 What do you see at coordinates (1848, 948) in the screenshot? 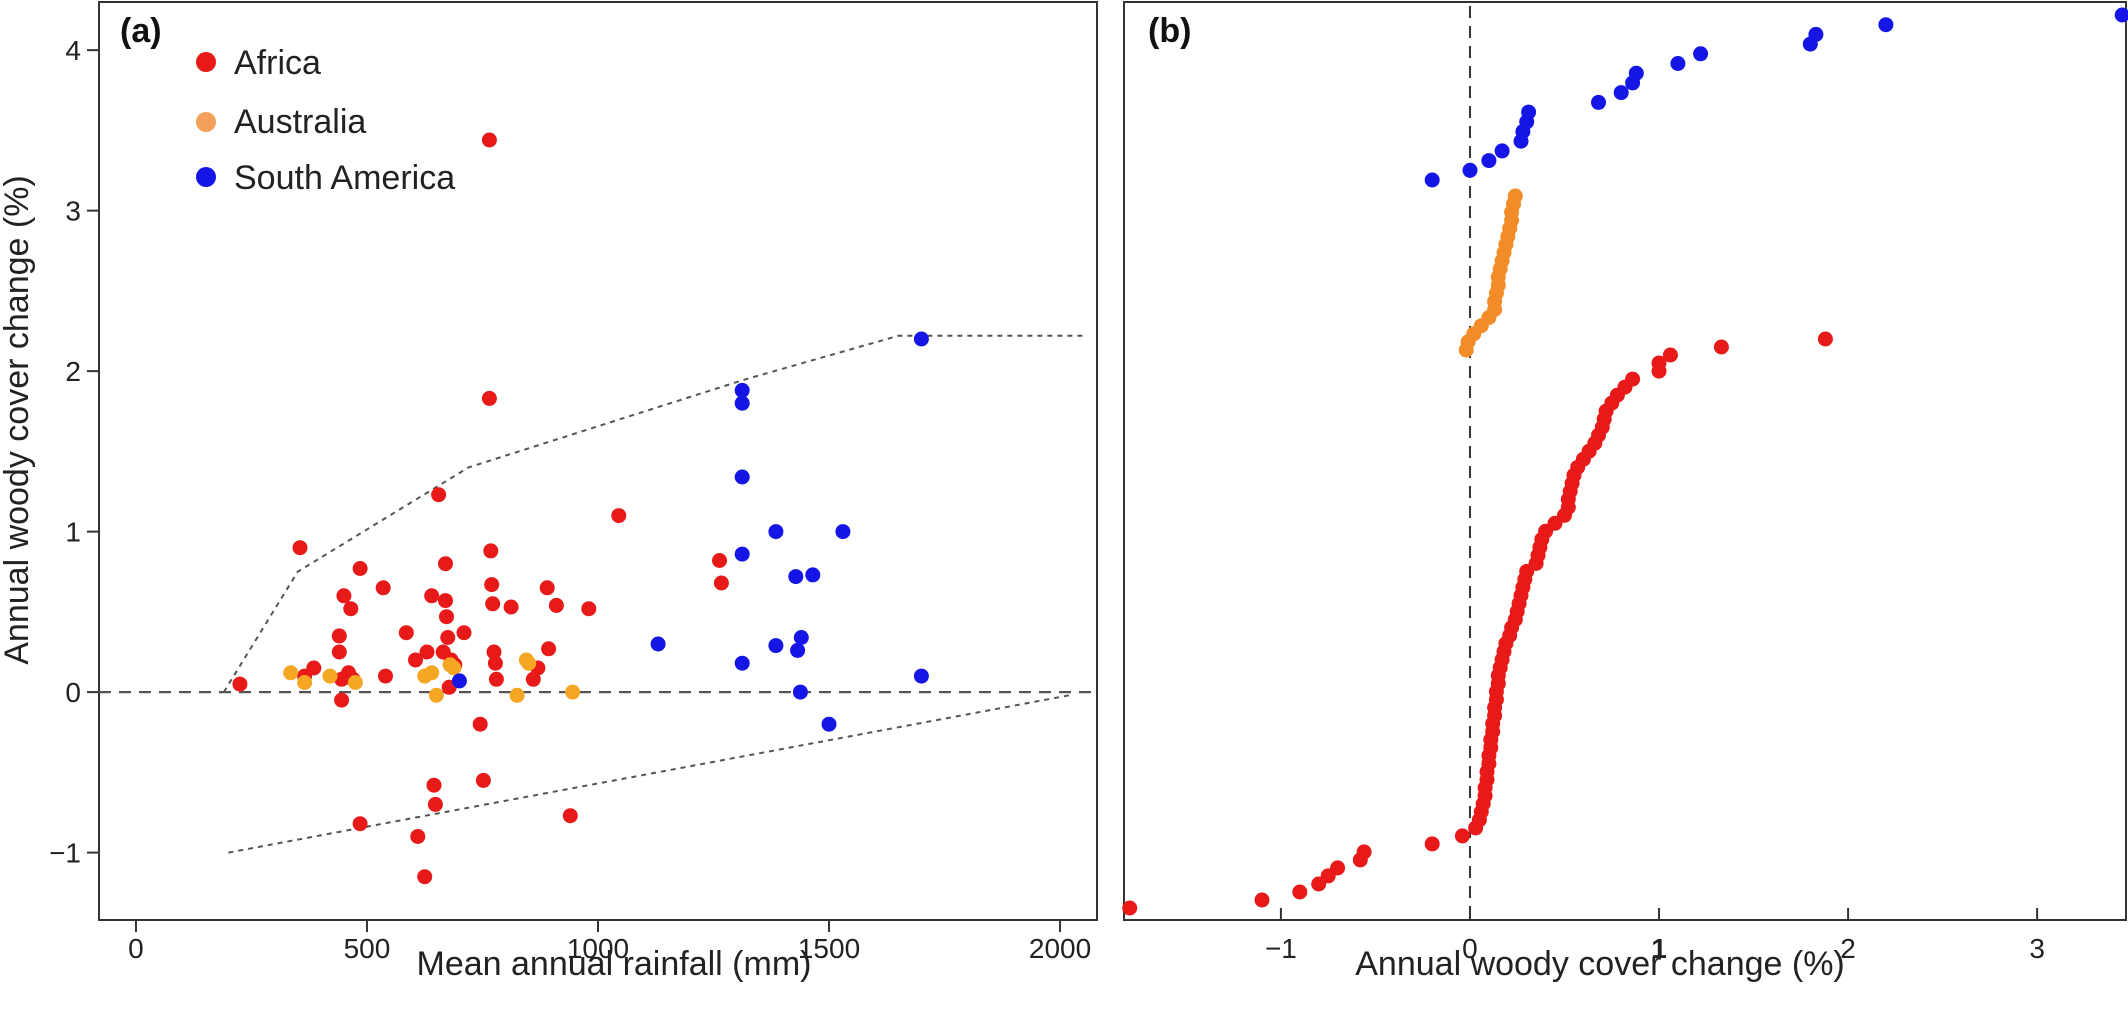
I see `x-tick-label: 2` at bounding box center [1848, 948].